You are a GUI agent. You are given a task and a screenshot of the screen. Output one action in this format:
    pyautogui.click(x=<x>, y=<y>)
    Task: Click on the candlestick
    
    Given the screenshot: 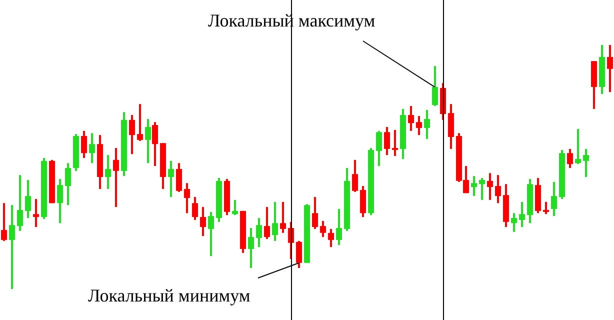 What is the action you would take?
    pyautogui.click(x=395, y=143)
    